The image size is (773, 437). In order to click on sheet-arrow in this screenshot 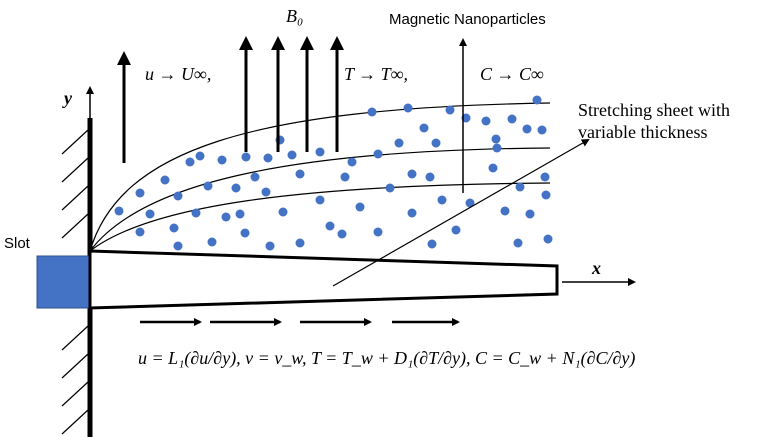, I will do `click(461, 213)`.